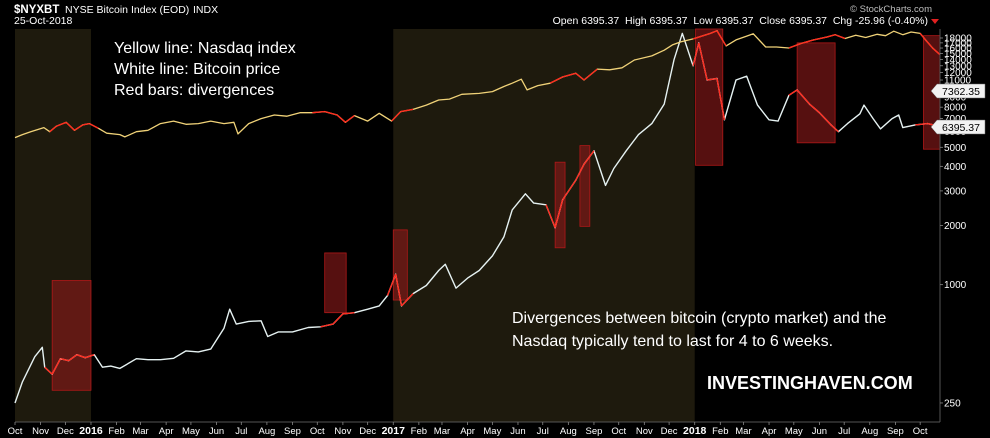 The height and width of the screenshot is (438, 990). I want to click on price-tag-bitcoin-box, so click(958, 91).